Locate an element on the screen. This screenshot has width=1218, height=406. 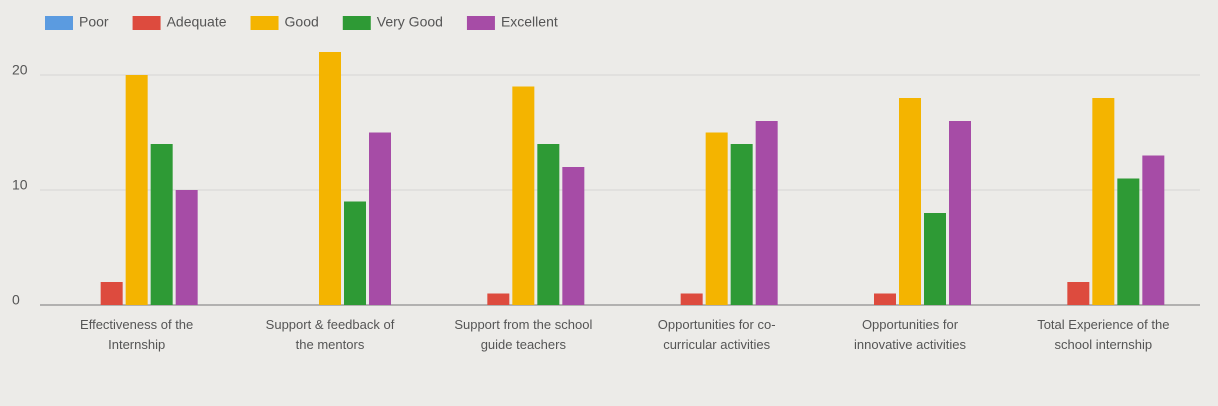
y-tick-label: 10 is located at coordinates (20, 185).